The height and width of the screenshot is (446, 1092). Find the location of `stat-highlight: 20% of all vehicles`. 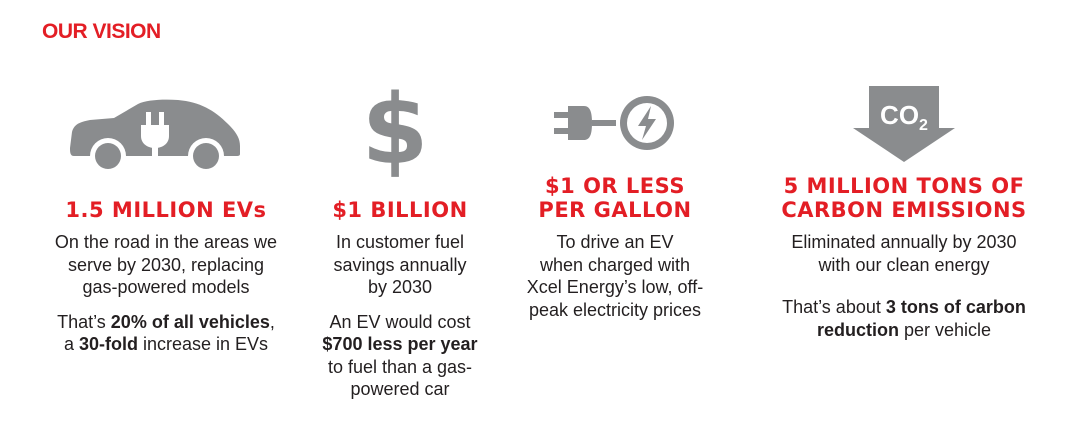

stat-highlight: 20% of all vehicles is located at coordinates (190, 321).